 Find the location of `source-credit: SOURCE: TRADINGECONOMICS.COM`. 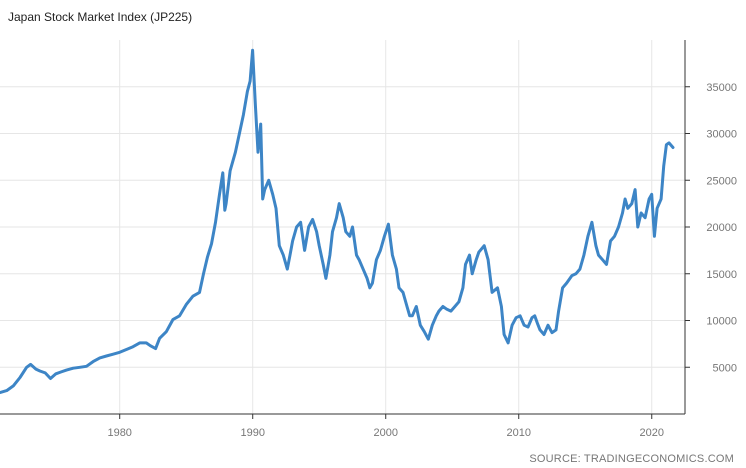

source-credit: SOURCE: TRADINGECONOMICS.COM is located at coordinates (631, 459).